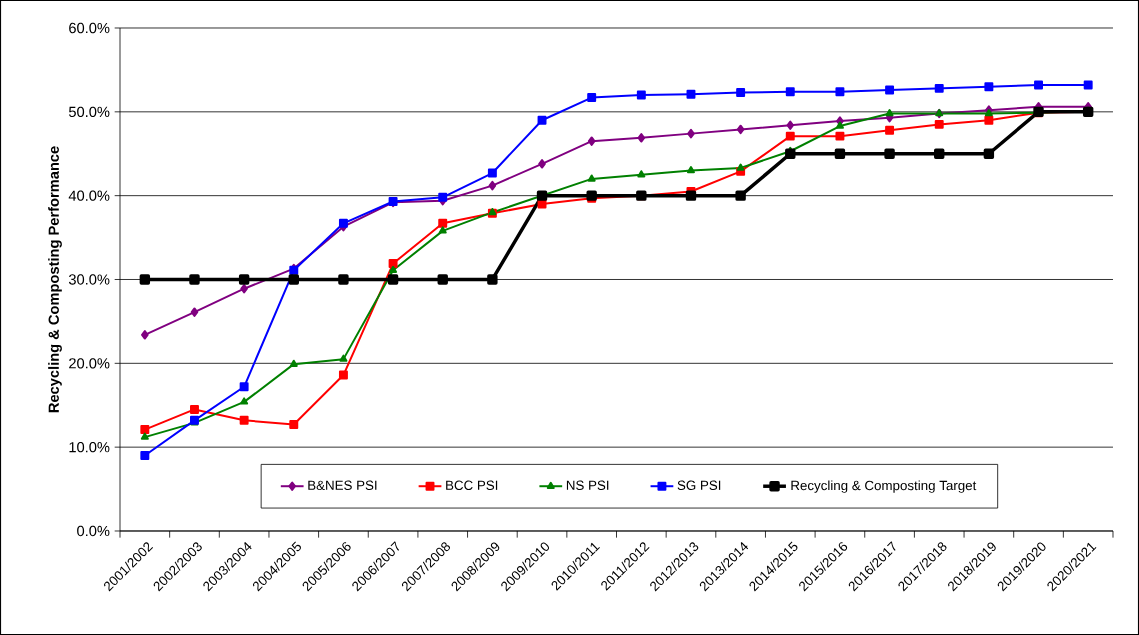 Image resolution: width=1139 pixels, height=635 pixels. I want to click on y-tick-label: 30.0%, so click(89, 279).